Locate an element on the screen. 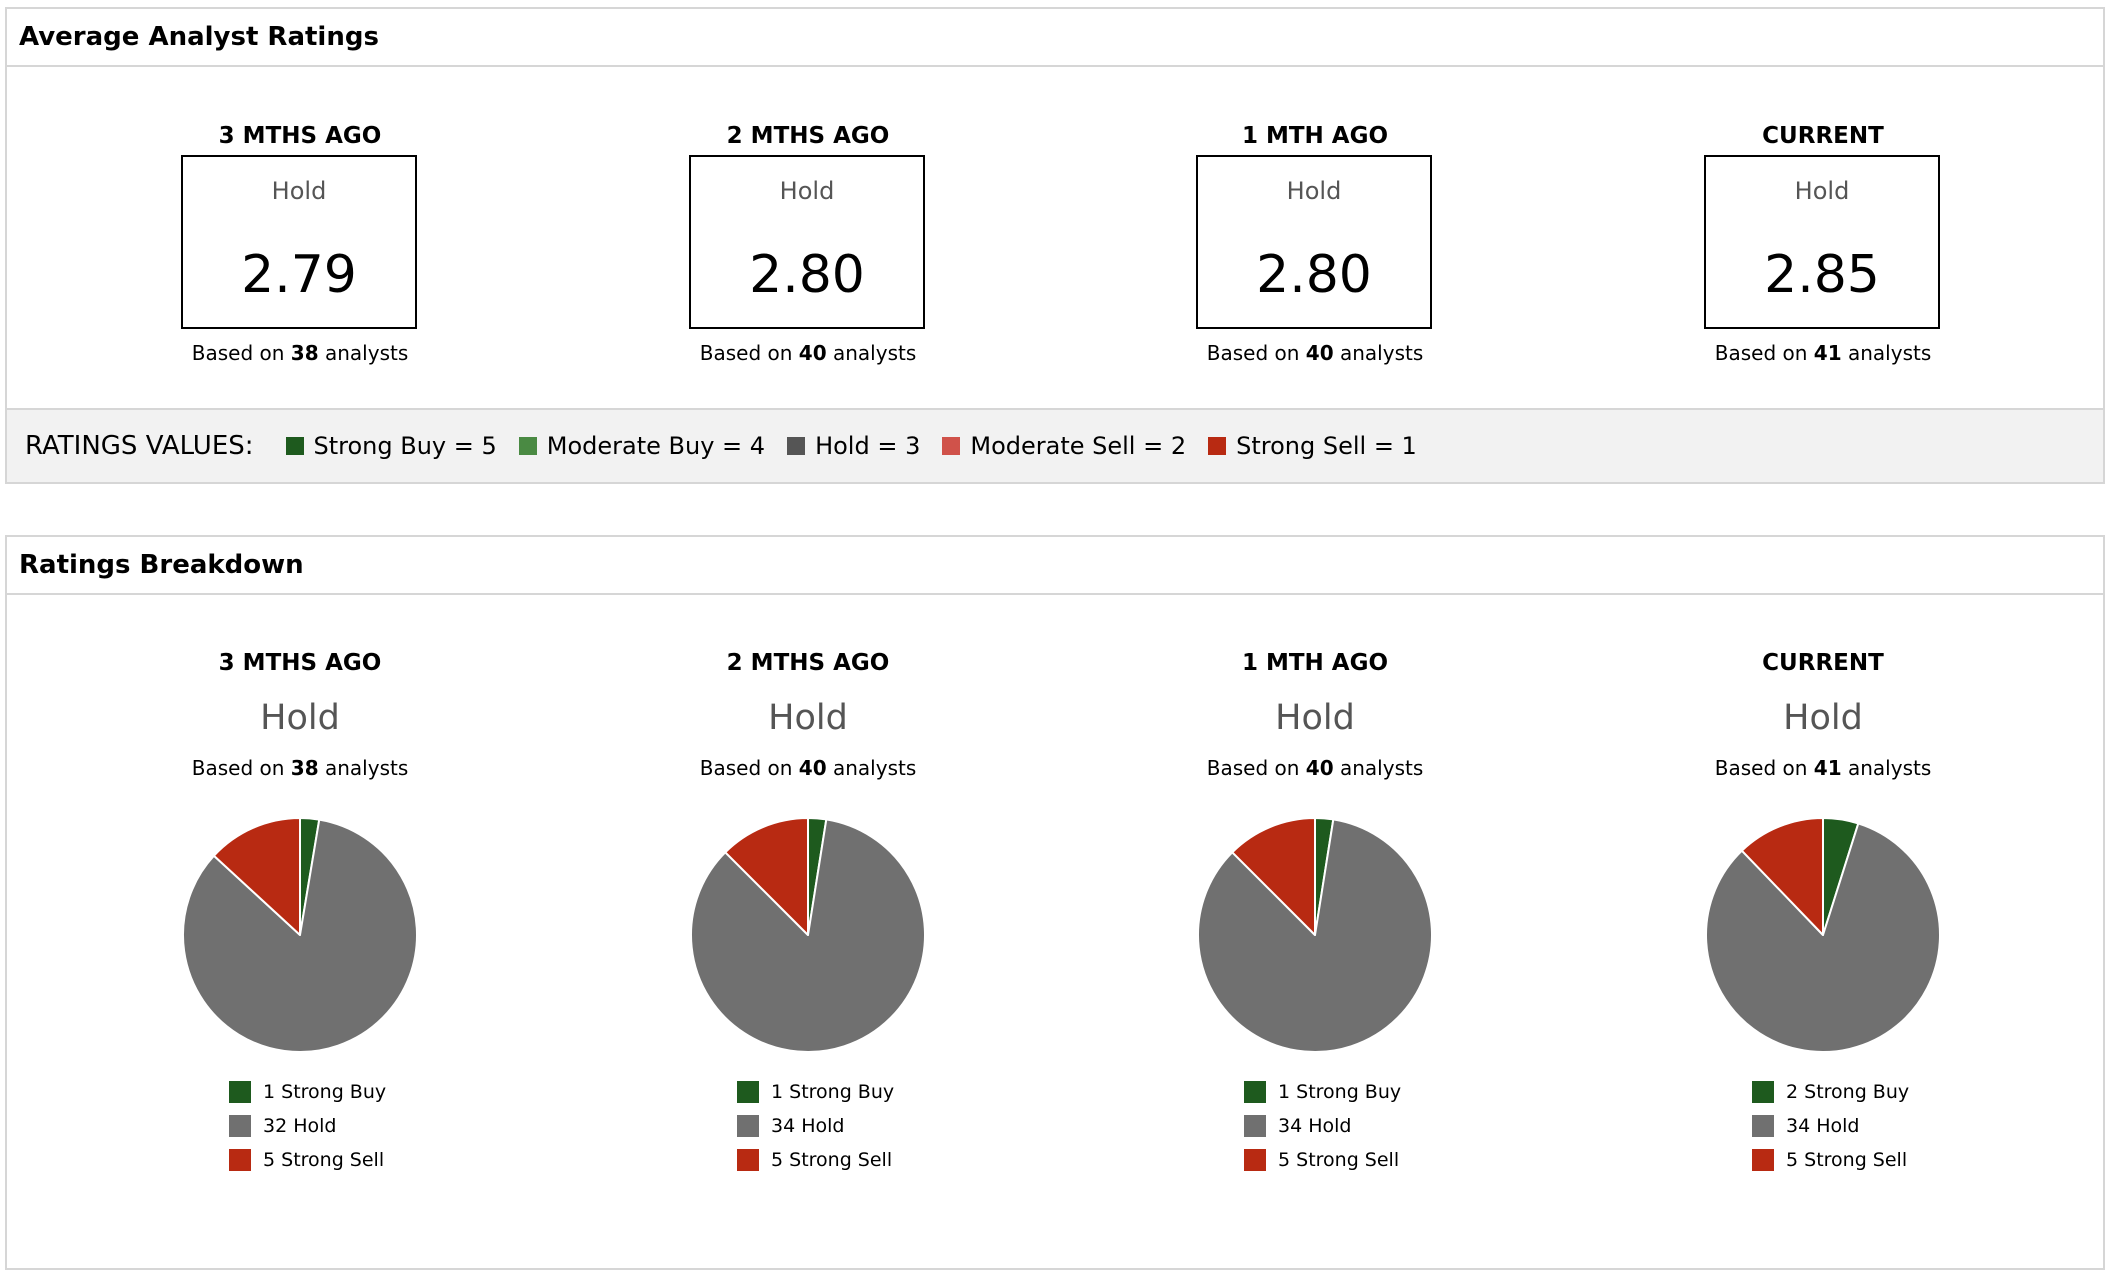 Image resolution: width=2110 pixels, height=1280 pixels. legend-item-strong-sell: Strong Sell = 1 is located at coordinates (1312, 446).